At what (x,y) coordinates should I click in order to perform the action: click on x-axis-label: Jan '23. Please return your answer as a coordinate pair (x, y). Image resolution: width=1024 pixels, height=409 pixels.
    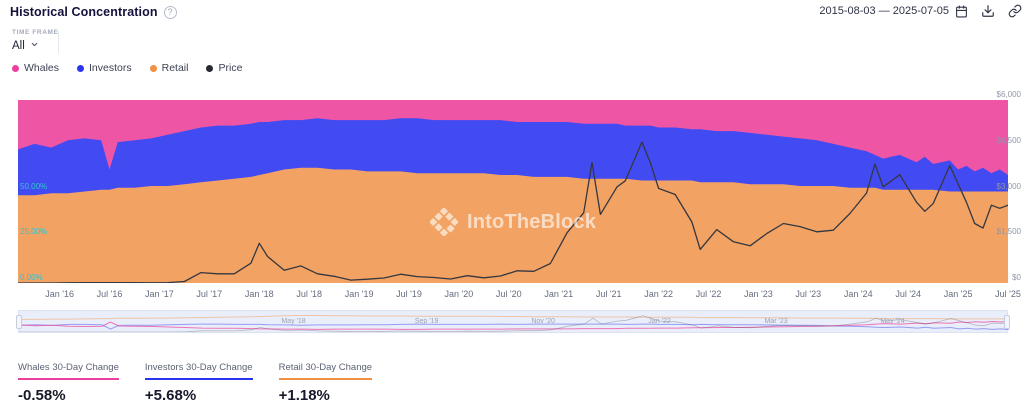
    Looking at the image, I should click on (758, 294).